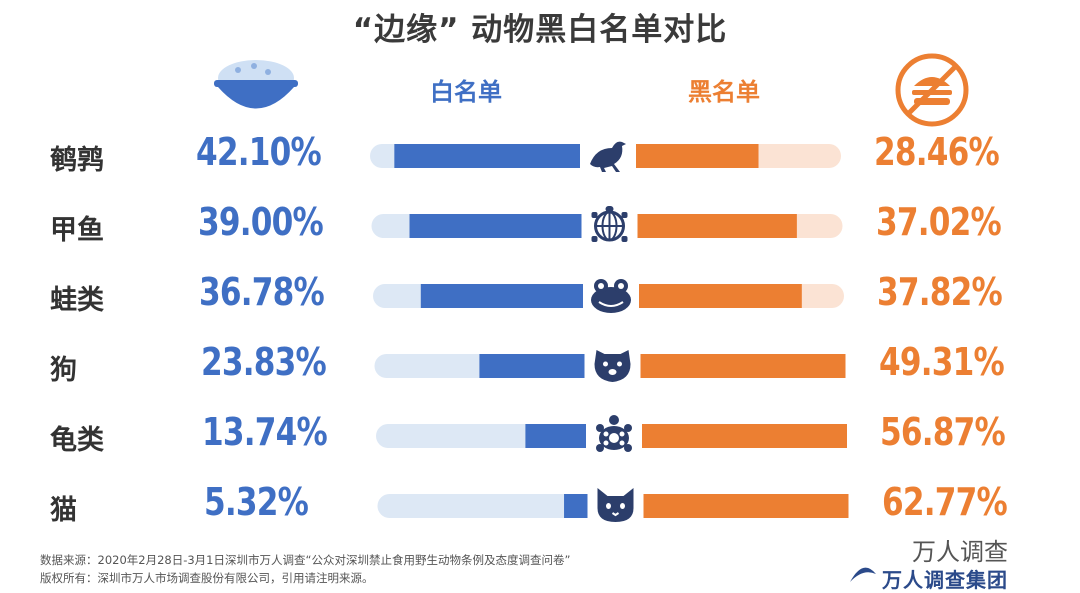 The image size is (1080, 593). I want to click on whitelist-value-label: 39.00%, so click(260, 222).